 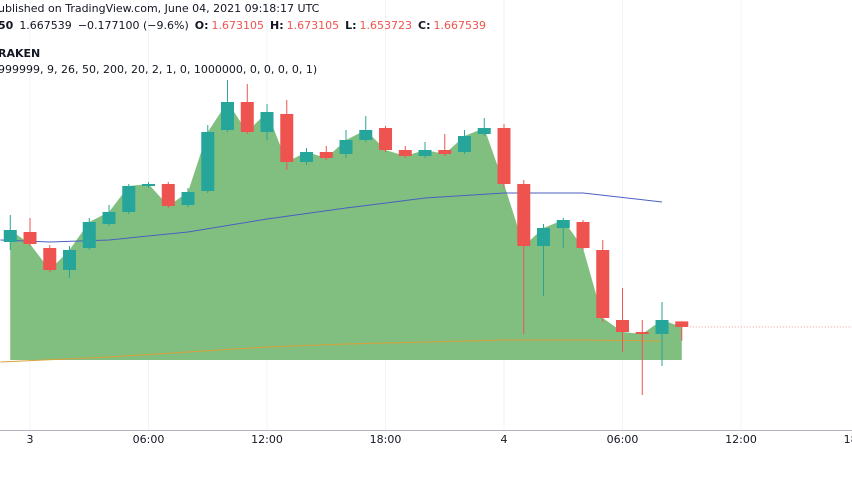 What do you see at coordinates (277, 25) in the screenshot?
I see `high-label: H:` at bounding box center [277, 25].